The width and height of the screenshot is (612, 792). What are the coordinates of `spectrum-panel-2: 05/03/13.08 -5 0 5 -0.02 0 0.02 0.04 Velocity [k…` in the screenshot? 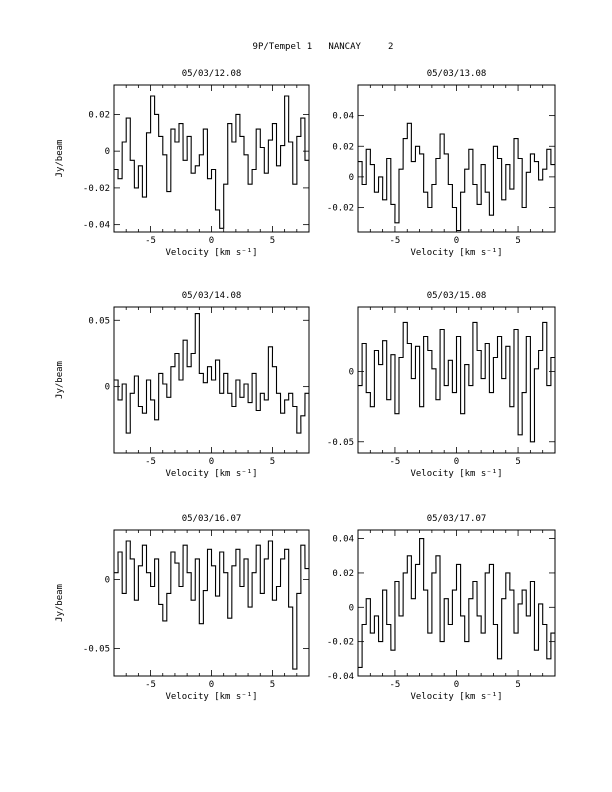 It's located at (441, 163).